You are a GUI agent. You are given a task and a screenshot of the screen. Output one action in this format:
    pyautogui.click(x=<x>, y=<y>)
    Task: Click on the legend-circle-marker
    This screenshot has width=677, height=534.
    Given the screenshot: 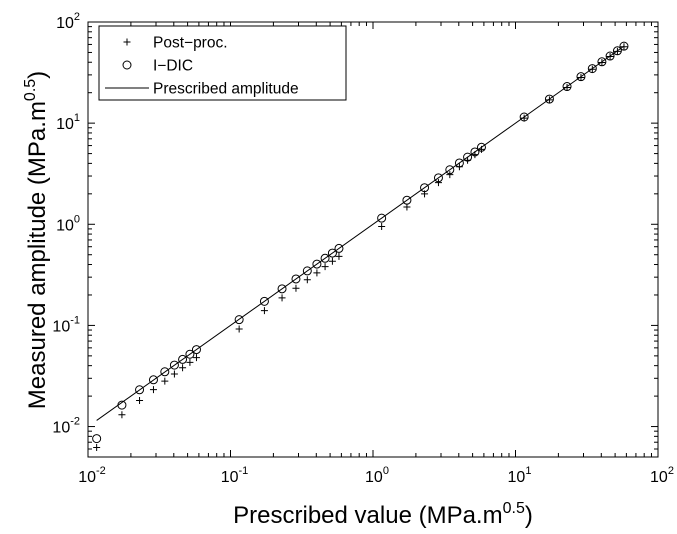 What is the action you would take?
    pyautogui.click(x=127, y=65)
    